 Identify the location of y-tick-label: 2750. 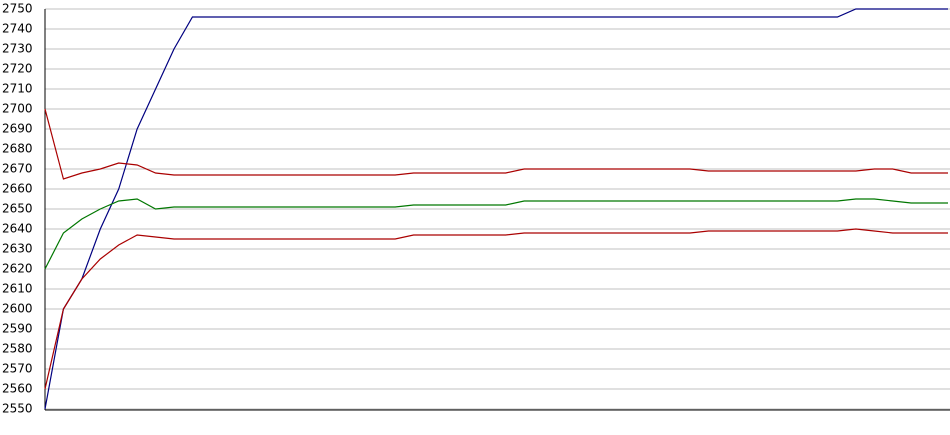
(17, 9).